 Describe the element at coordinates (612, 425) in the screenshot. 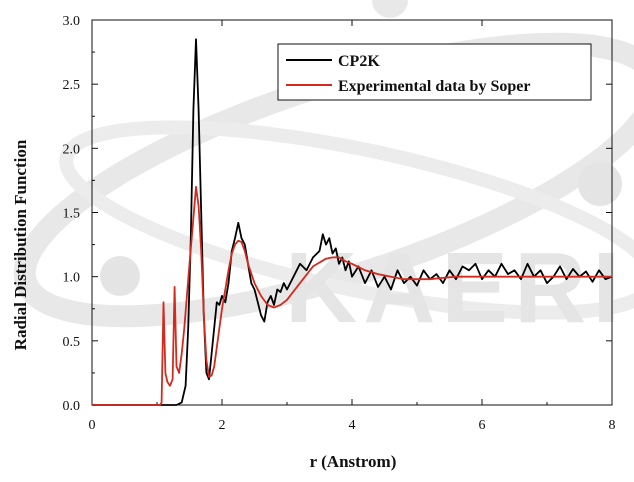

I see `x-tick-label: 8` at that location.